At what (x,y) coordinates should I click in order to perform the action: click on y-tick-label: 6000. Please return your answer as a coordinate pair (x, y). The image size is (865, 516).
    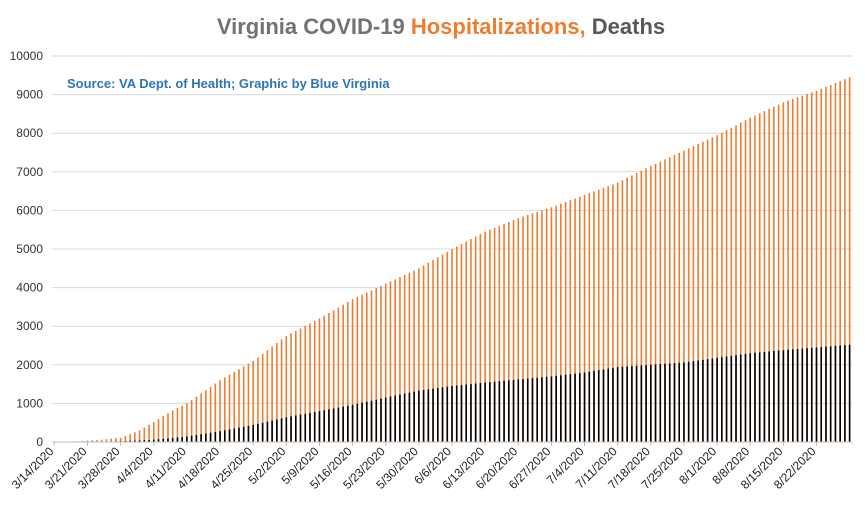
    Looking at the image, I should click on (29, 210).